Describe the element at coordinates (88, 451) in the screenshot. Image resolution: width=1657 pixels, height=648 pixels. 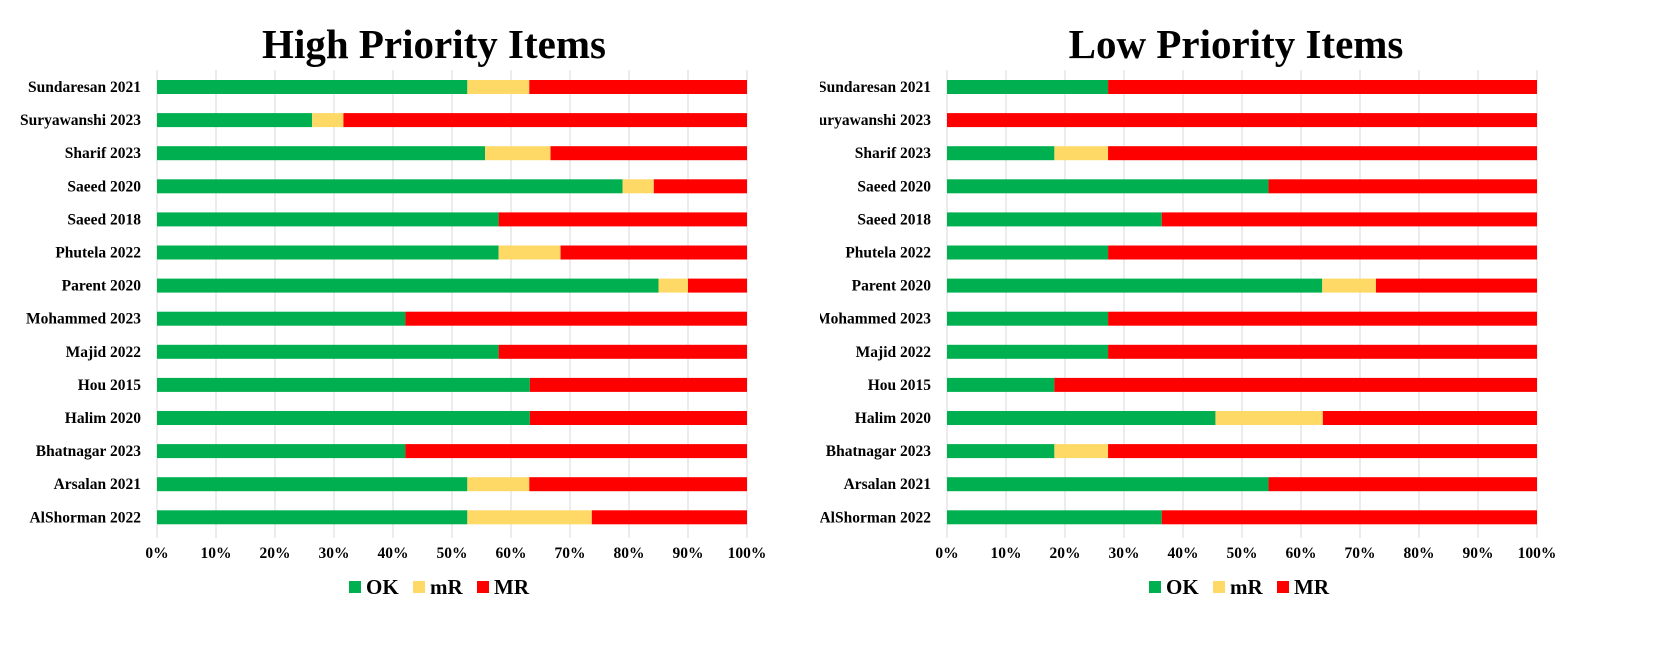
I see `high-category-label: Bhatnagar 2023` at that location.